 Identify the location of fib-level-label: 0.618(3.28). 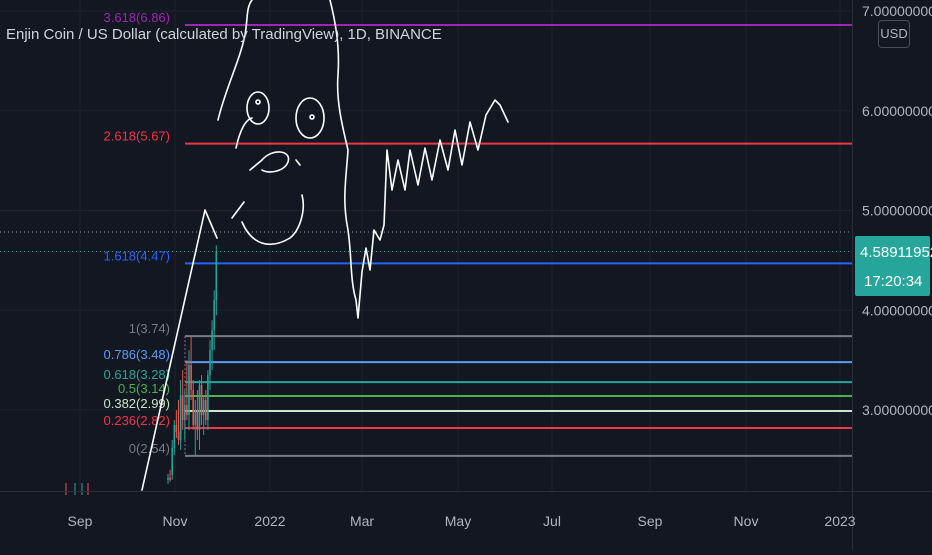
(137, 374).